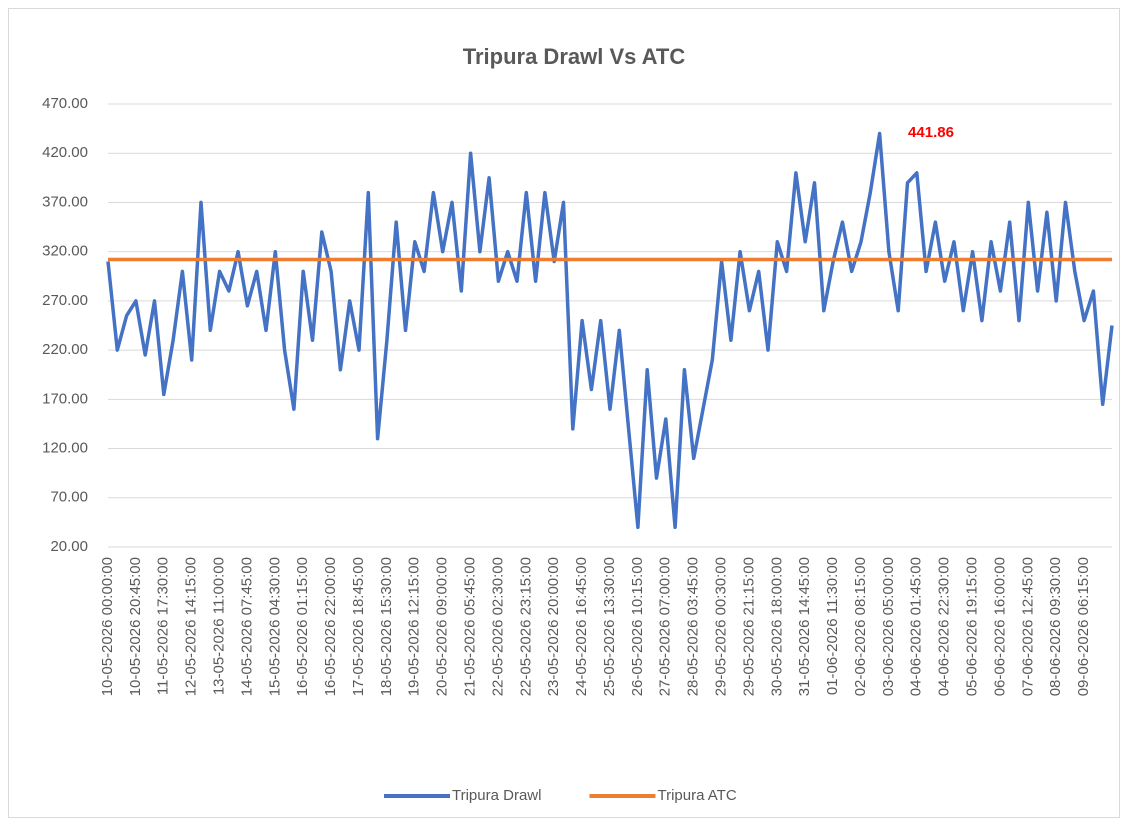 This screenshot has height=827, width=1128. Describe the element at coordinates (496, 795) in the screenshot. I see `legend-label: Tripura Drawl` at that location.